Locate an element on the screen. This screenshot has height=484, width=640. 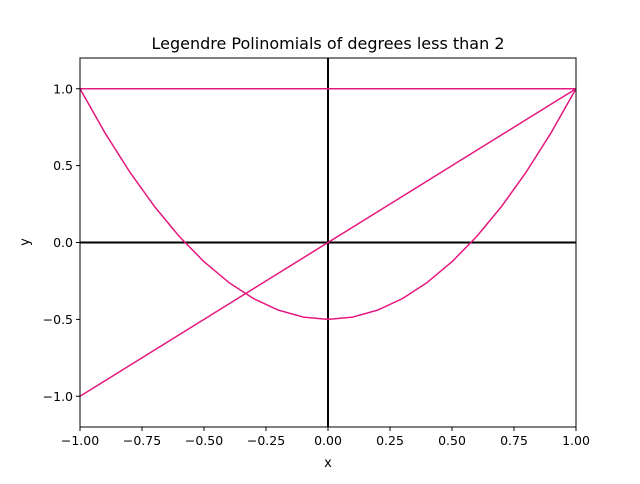
x-tick-label: −0.25 is located at coordinates (266, 440).